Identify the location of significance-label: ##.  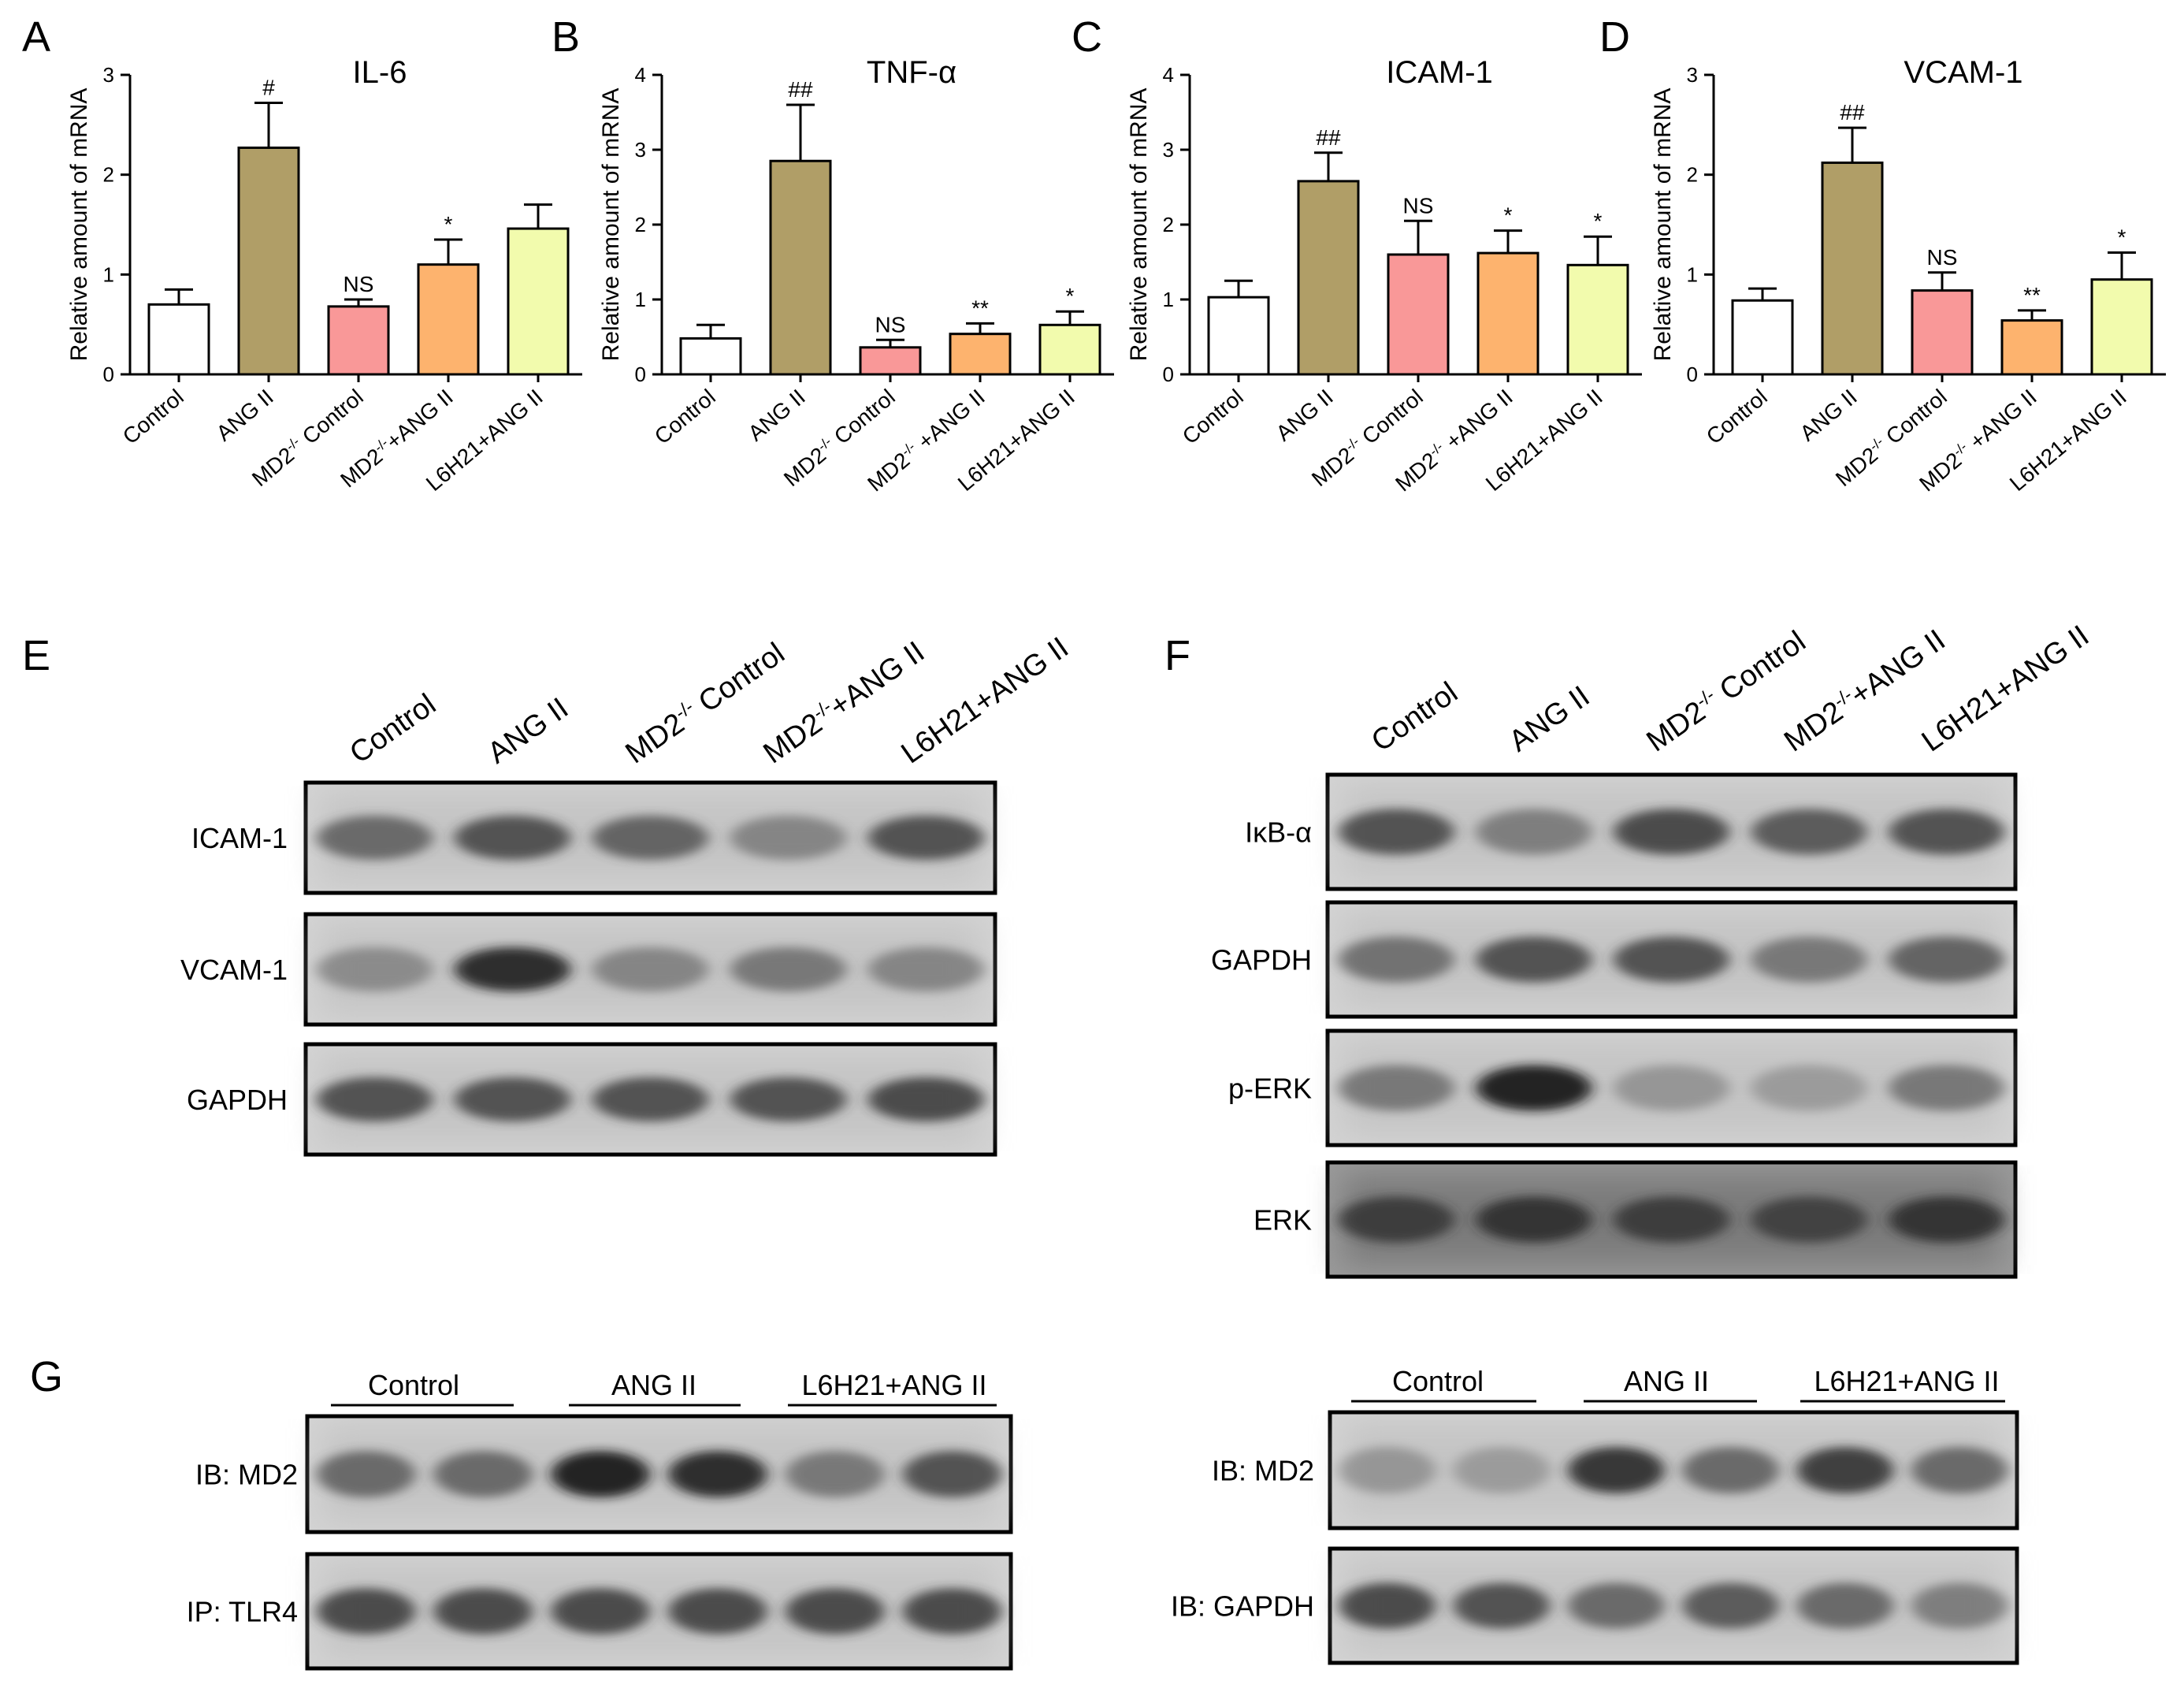
(1852, 112).